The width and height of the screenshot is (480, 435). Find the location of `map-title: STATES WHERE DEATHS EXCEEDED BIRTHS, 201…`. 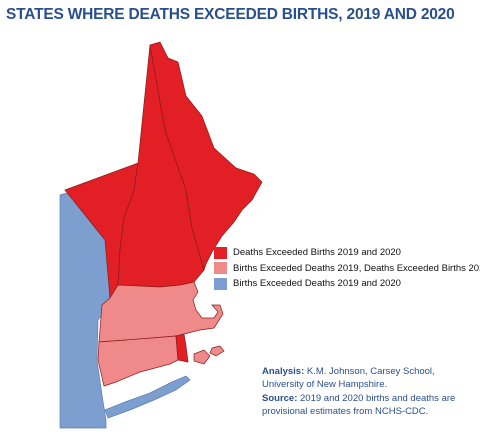

map-title: STATES WHERE DEATHS EXCEEDED BIRTHS, 201… is located at coordinates (230, 14).